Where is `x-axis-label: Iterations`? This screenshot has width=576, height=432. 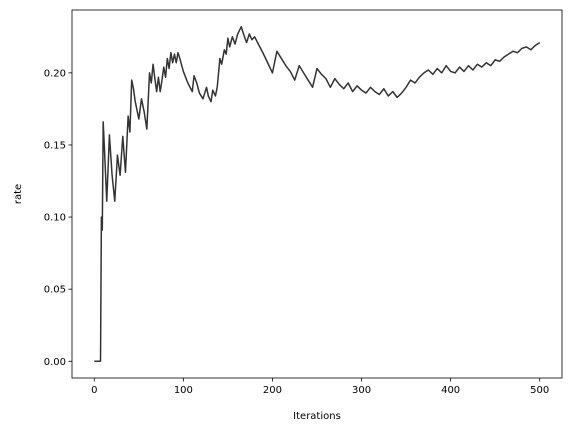 x-axis-label: Iterations is located at coordinates (317, 416).